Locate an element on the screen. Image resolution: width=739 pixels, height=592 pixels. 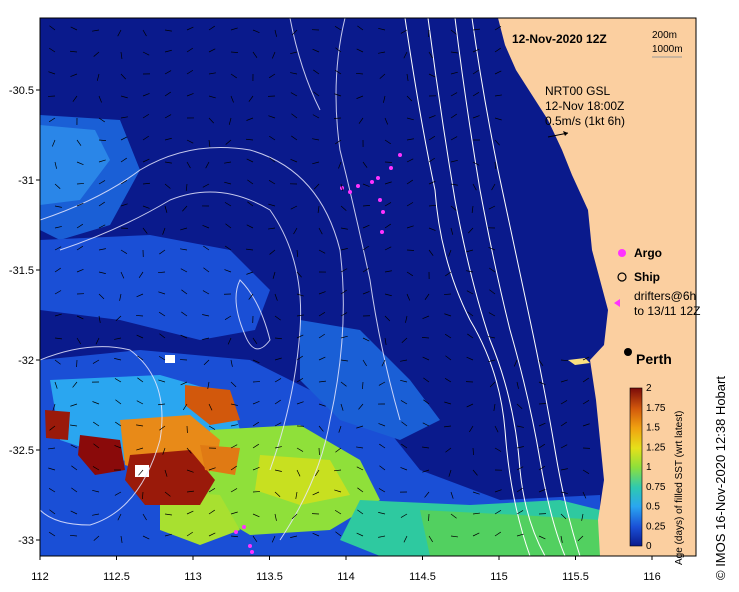
x-tick-label: 115 is located at coordinates (499, 577).